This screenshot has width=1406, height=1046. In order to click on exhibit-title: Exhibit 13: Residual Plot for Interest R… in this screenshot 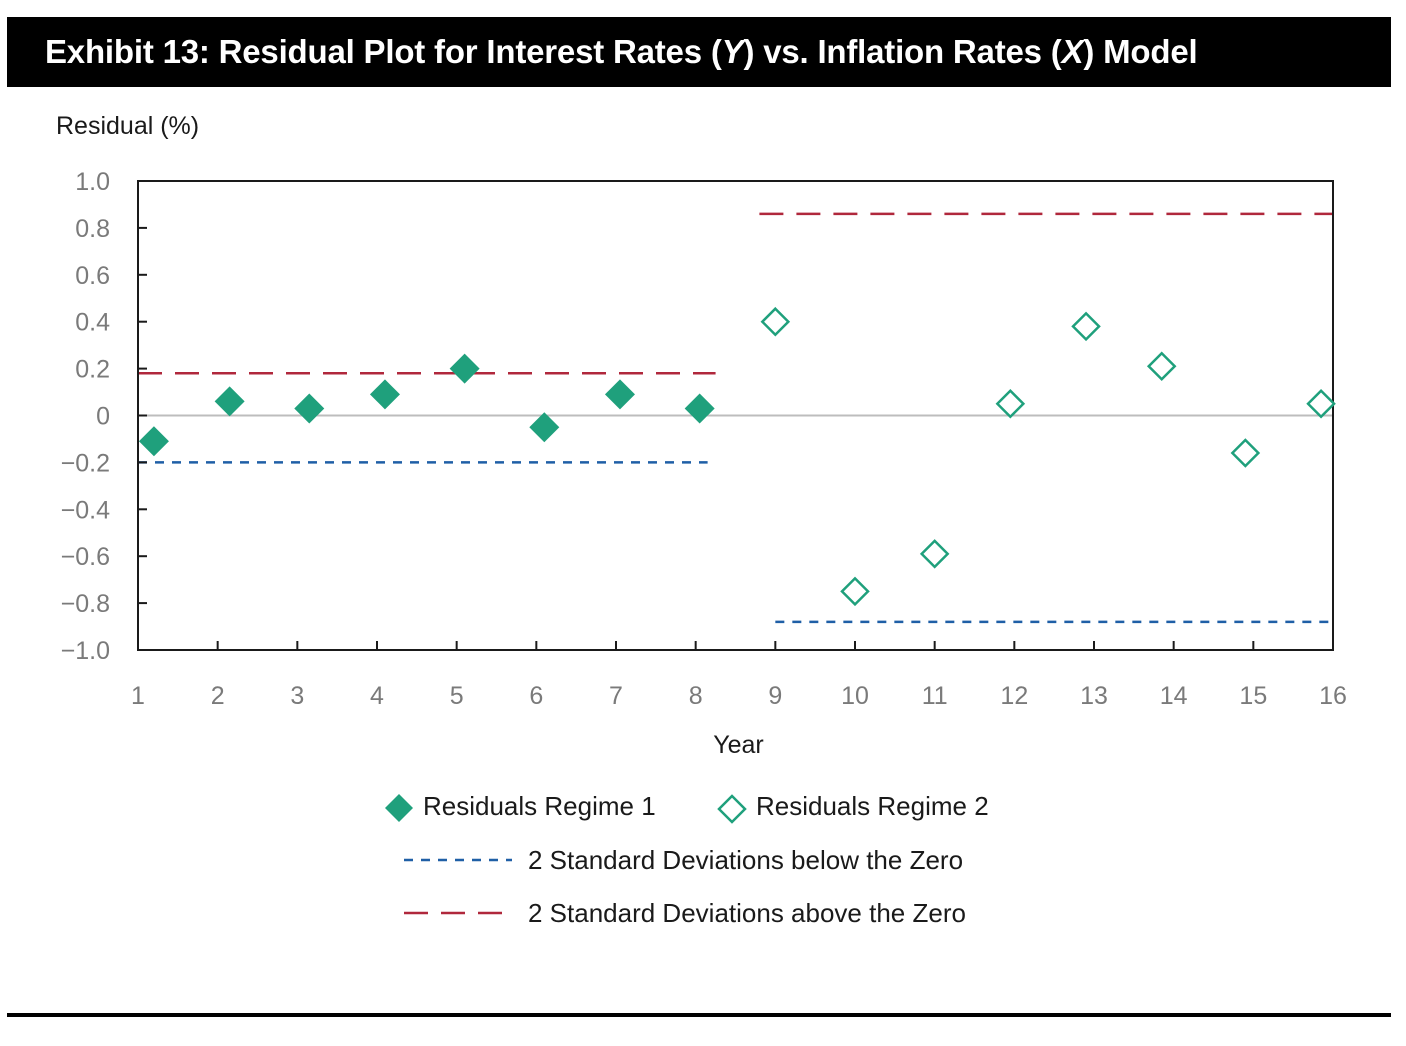, I will do `click(621, 52)`.